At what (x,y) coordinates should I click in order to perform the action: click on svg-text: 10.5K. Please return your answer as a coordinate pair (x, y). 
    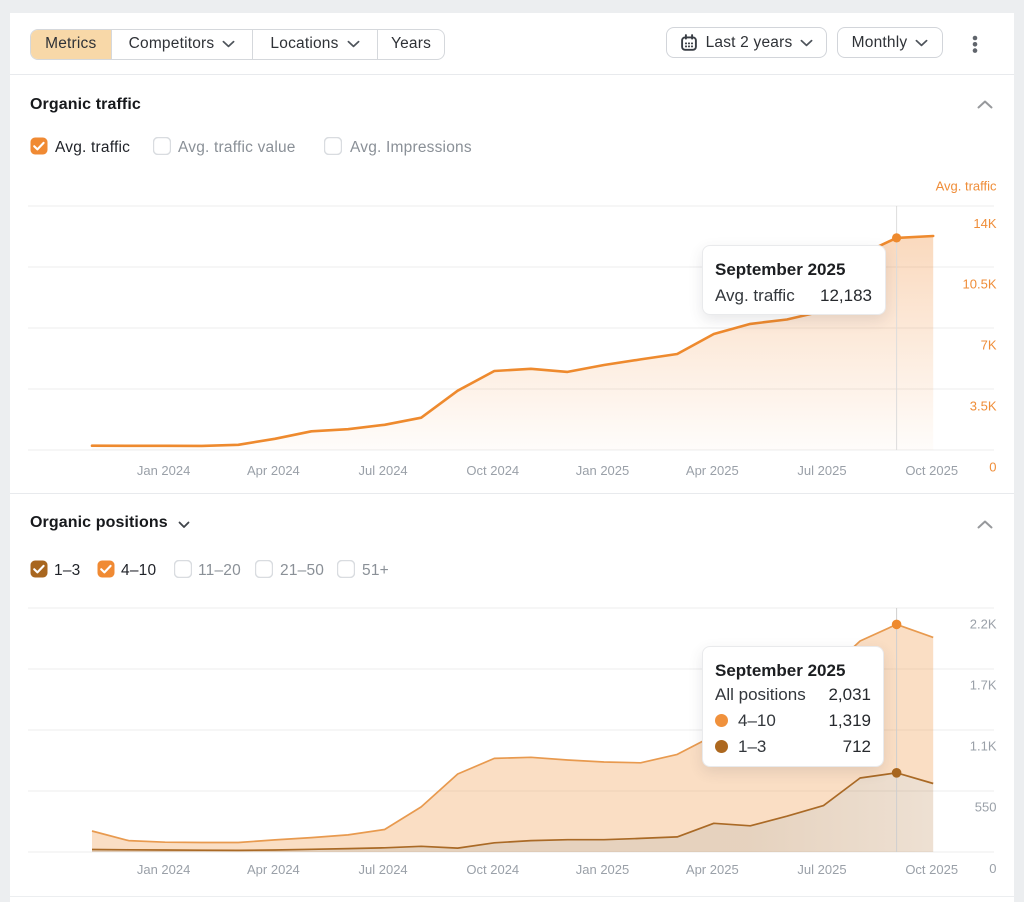
    Looking at the image, I should click on (980, 284).